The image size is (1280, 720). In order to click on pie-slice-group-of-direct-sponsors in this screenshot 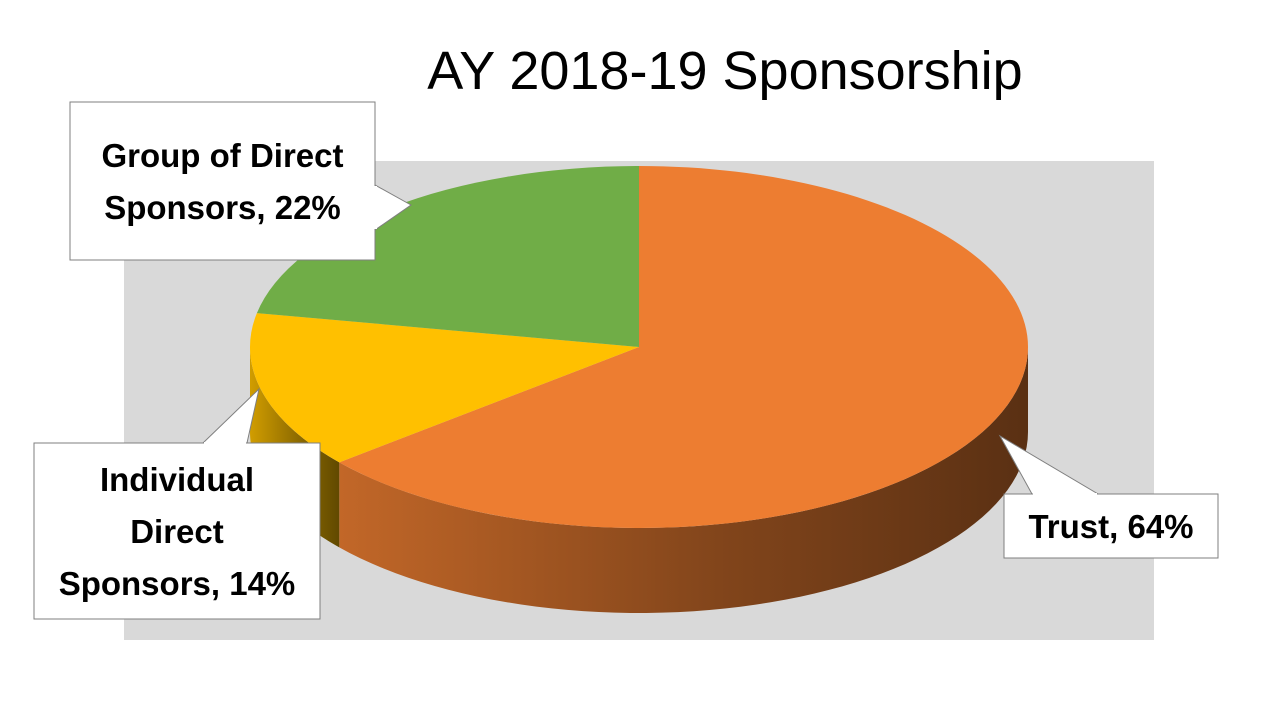, I will do `click(447, 256)`.